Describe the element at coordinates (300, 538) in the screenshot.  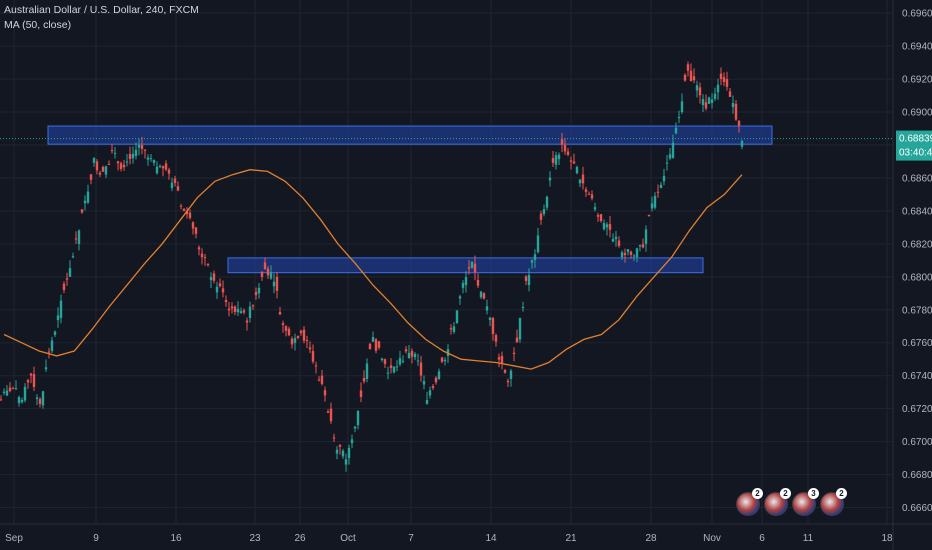
I see `time-tick-label: 26` at that location.